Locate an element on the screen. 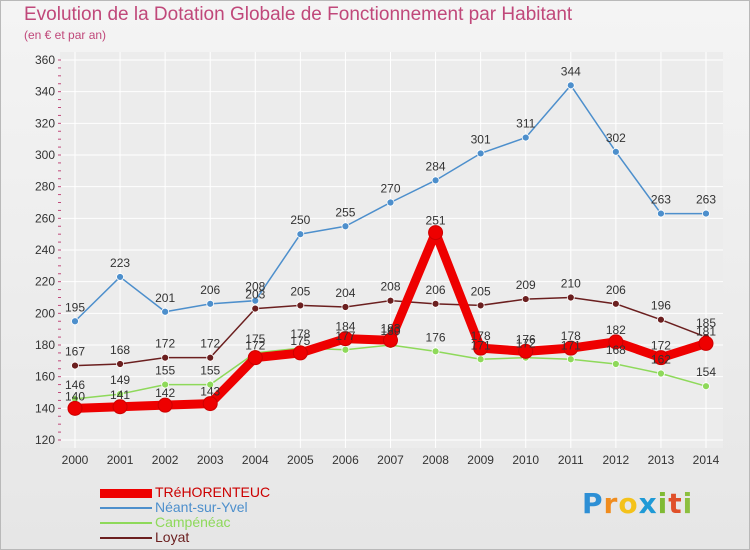 This screenshot has width=750, height=550. data-label: 209 is located at coordinates (526, 285).